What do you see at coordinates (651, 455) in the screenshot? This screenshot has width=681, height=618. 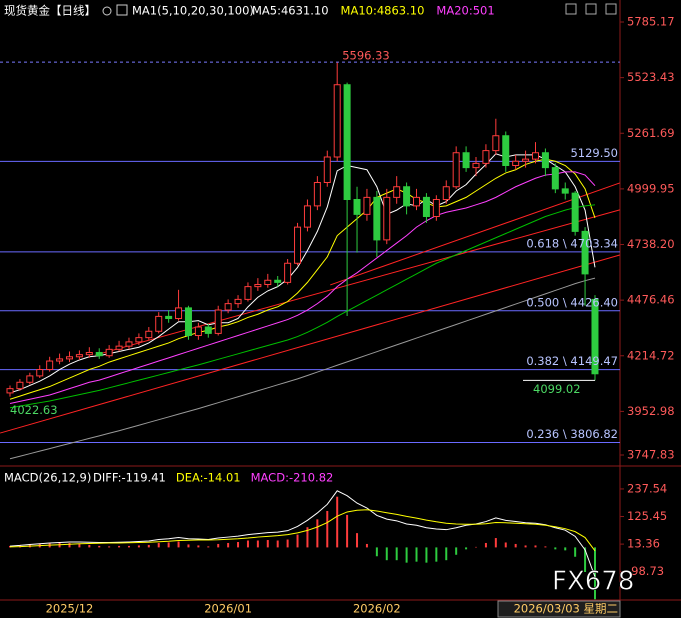 I see `y-tick-label: 3747.83` at bounding box center [651, 455].